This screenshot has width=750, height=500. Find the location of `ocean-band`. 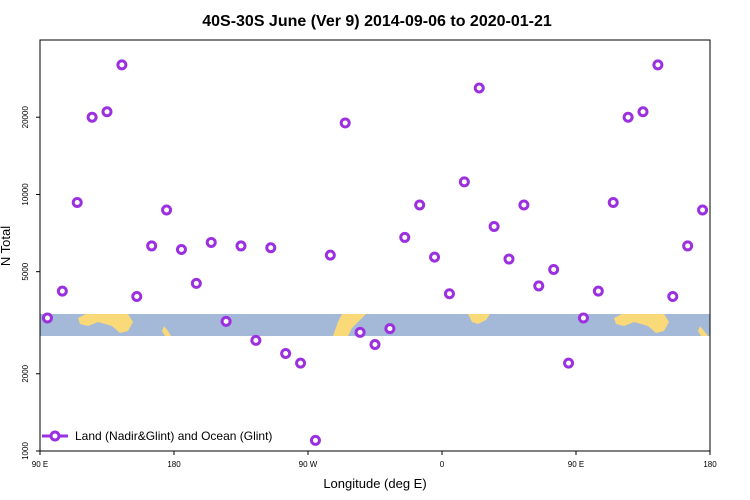

ocean-band is located at coordinates (375, 325).